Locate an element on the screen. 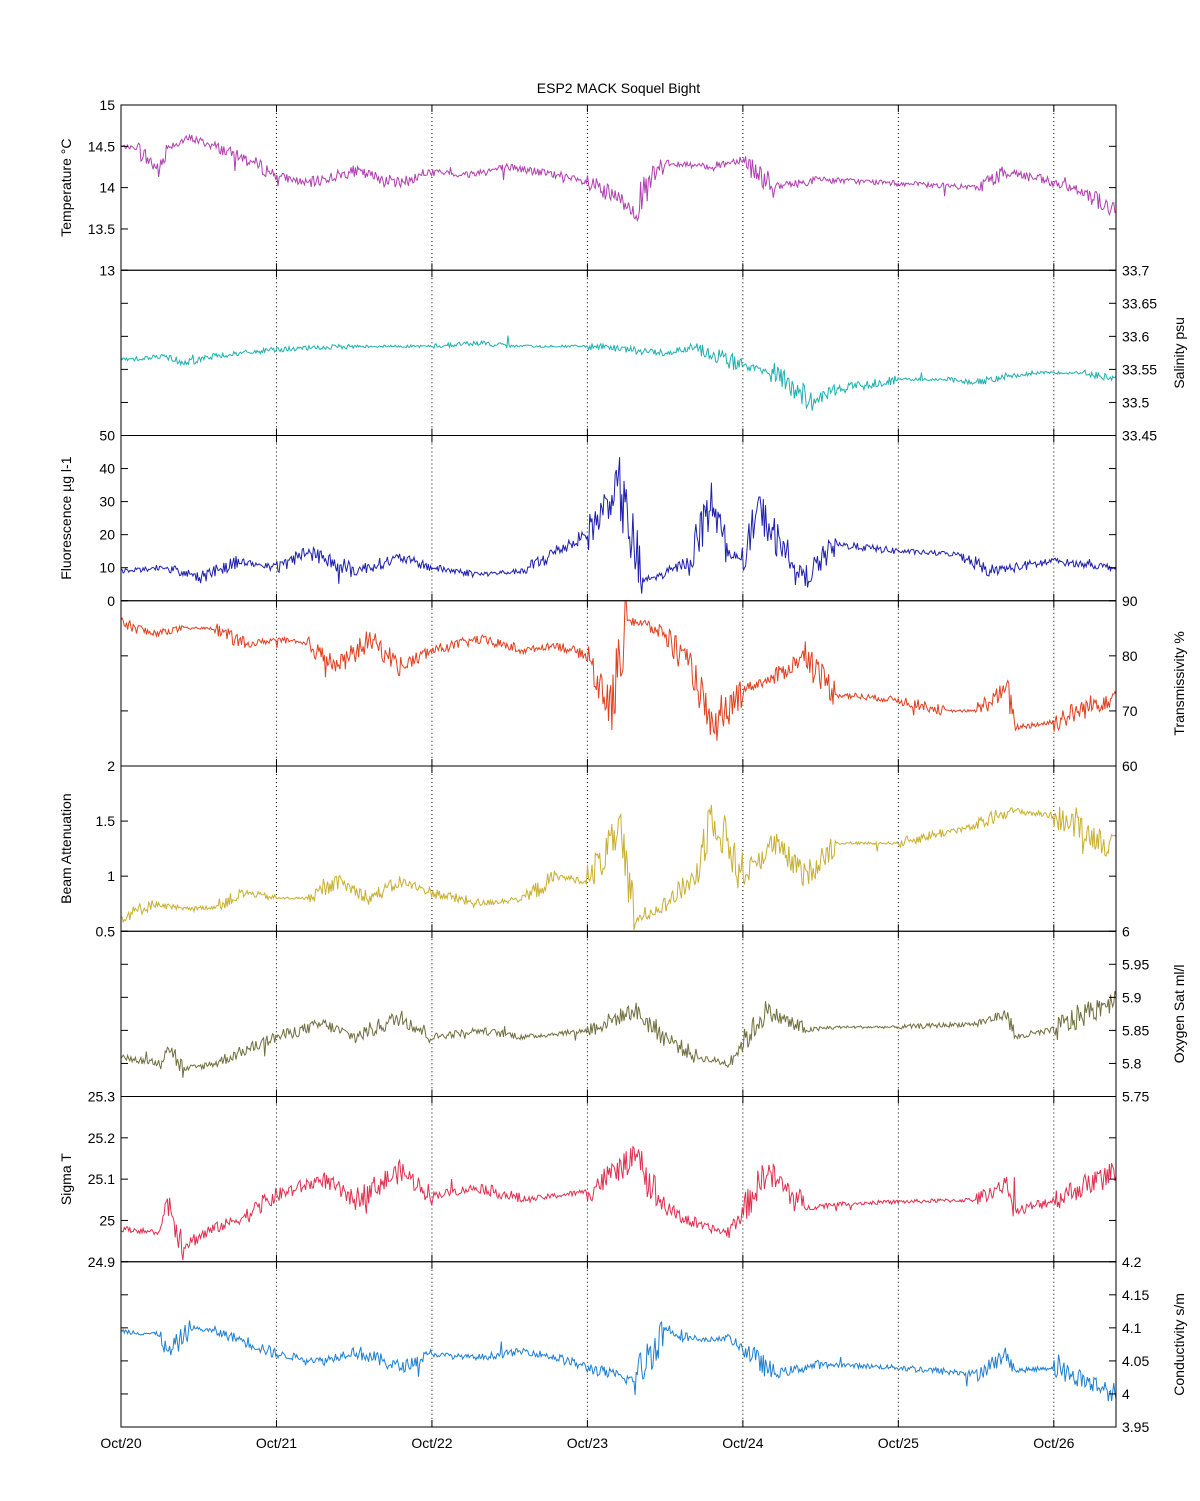 This screenshot has height=1501, width=1200. y-tick-label-oxygen: 5.75 is located at coordinates (1135, 1097).